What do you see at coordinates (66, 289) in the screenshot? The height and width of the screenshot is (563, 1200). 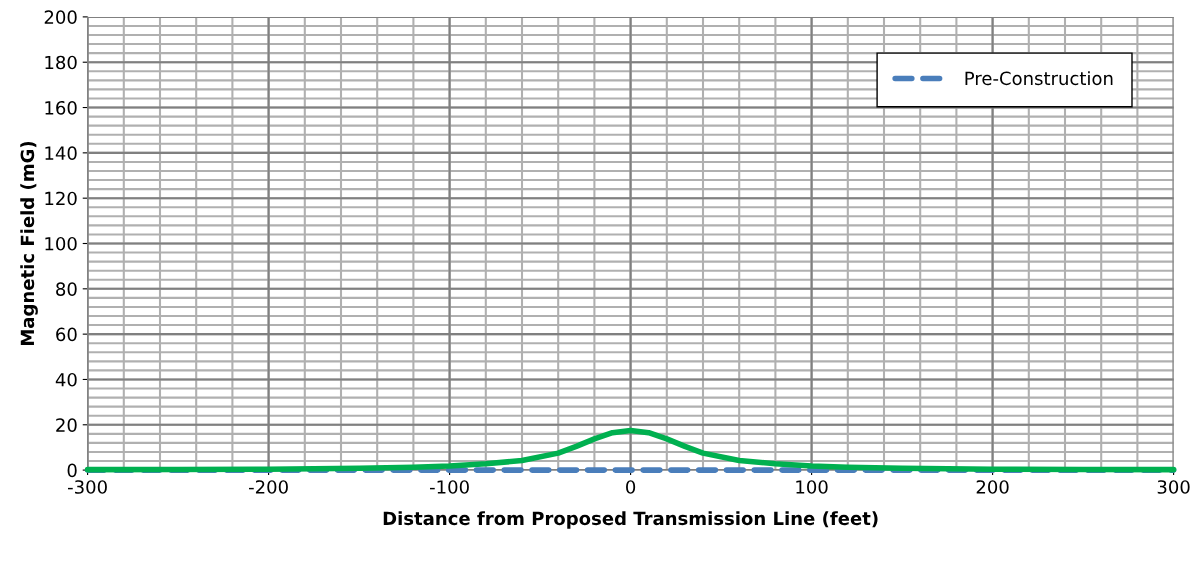 I see `y-tick-label: 80` at bounding box center [66, 289].